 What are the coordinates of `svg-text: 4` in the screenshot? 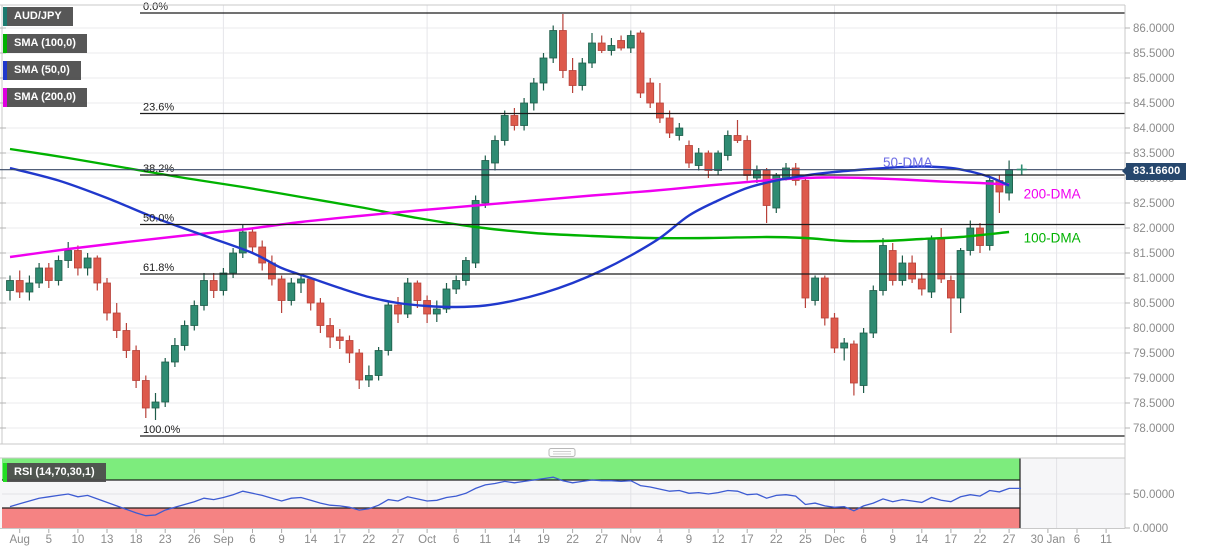 It's located at (660, 540).